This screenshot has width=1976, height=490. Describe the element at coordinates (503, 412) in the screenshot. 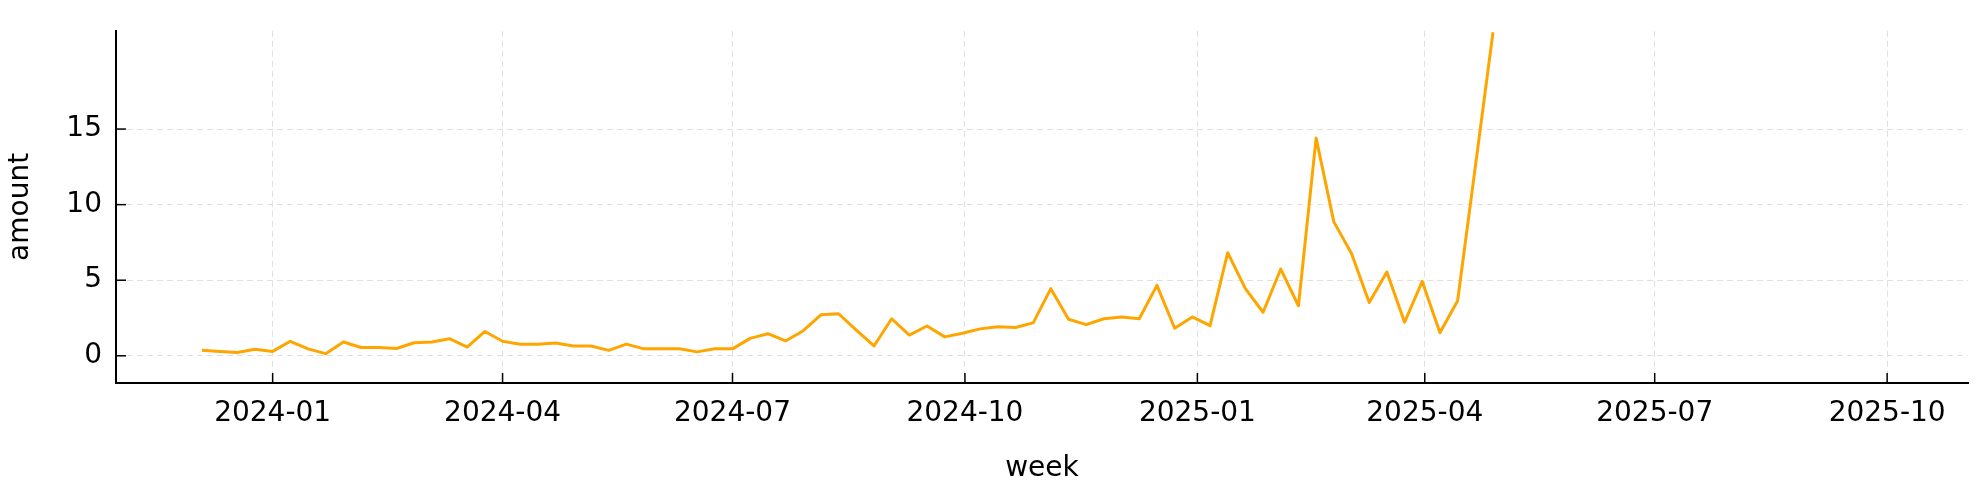

I see `x-tick-label: 2024-04` at that location.